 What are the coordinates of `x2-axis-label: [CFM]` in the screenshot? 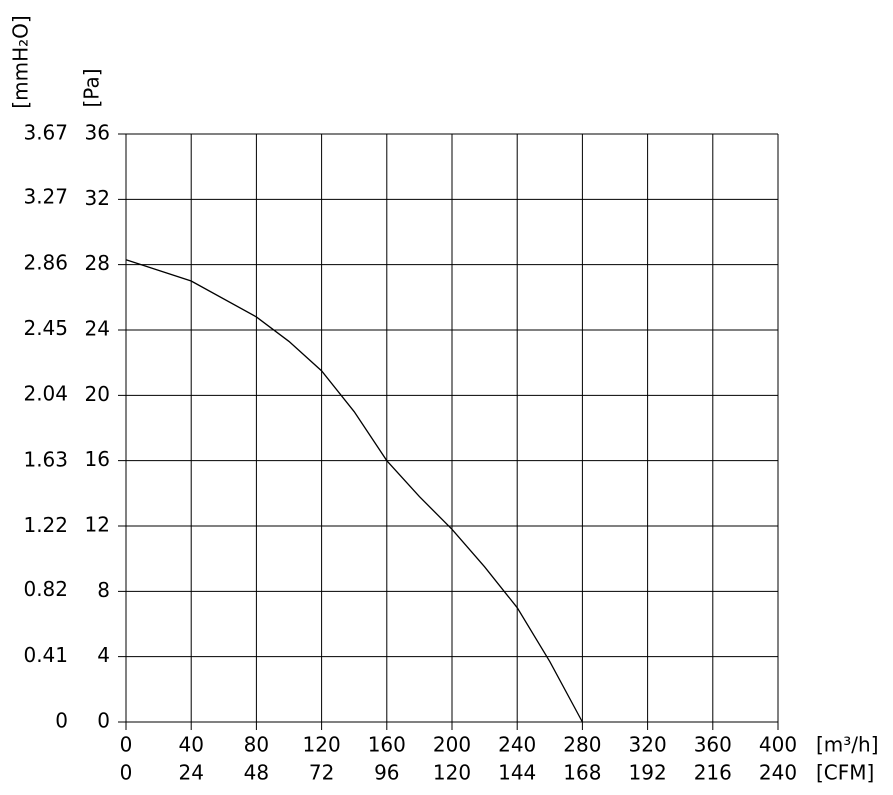 It's located at (845, 773).